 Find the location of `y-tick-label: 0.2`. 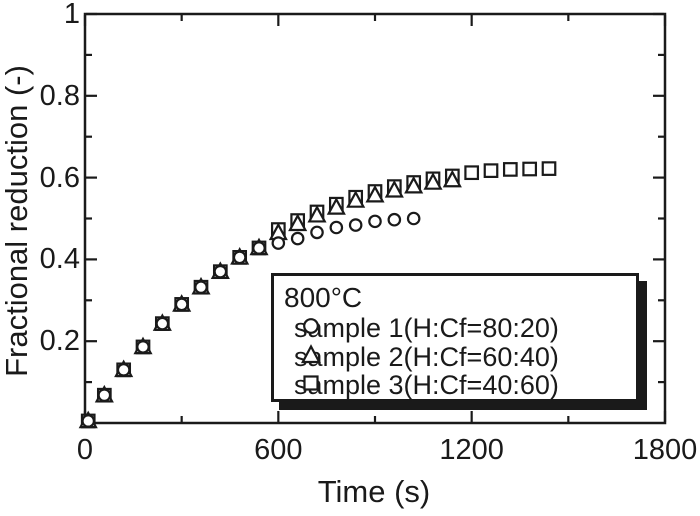

y-tick-label: 0.2 is located at coordinates (59, 341).